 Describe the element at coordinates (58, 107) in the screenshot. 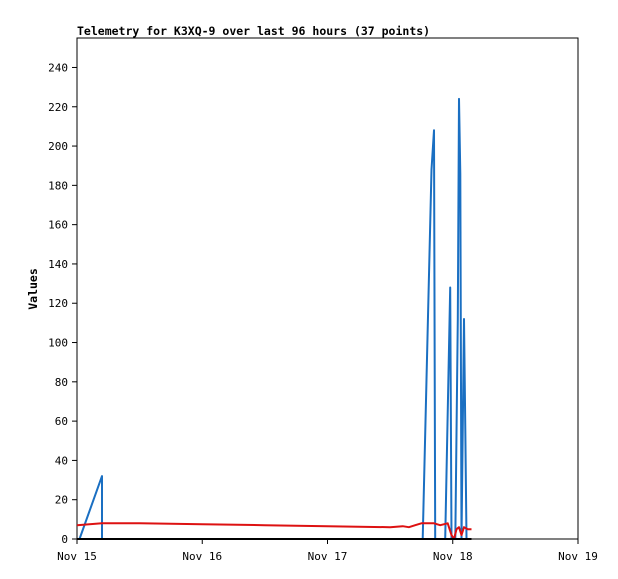

I see `y-tick-label: 220` at that location.